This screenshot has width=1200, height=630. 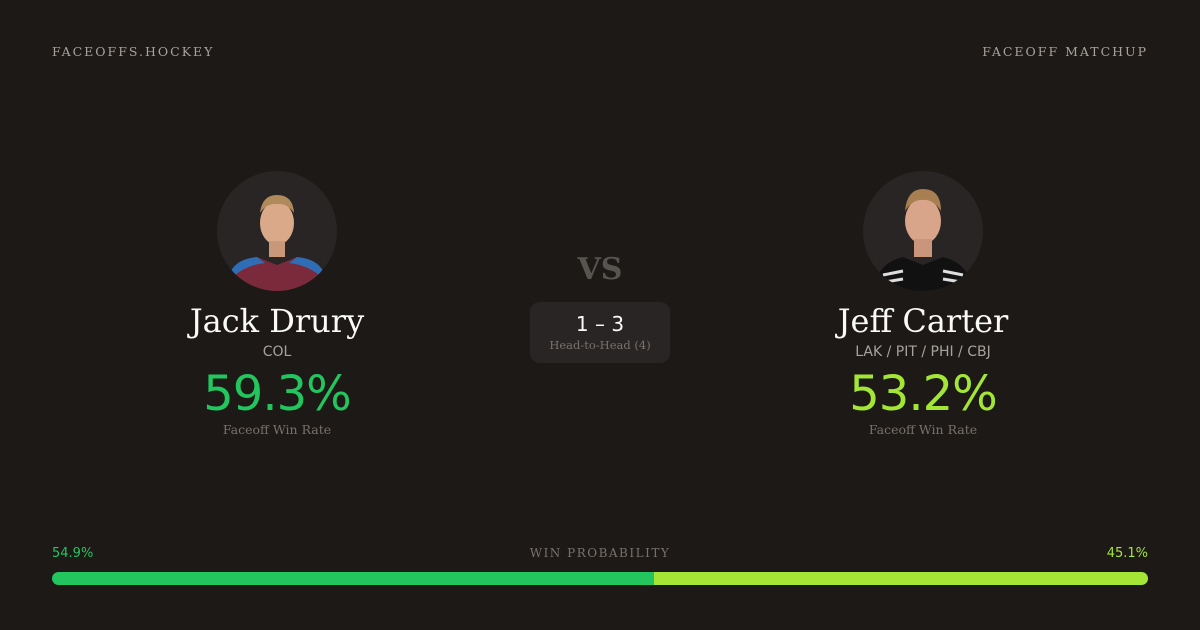 What do you see at coordinates (1065, 51) in the screenshot?
I see `page-title: FACEOFF MATCHUP` at bounding box center [1065, 51].